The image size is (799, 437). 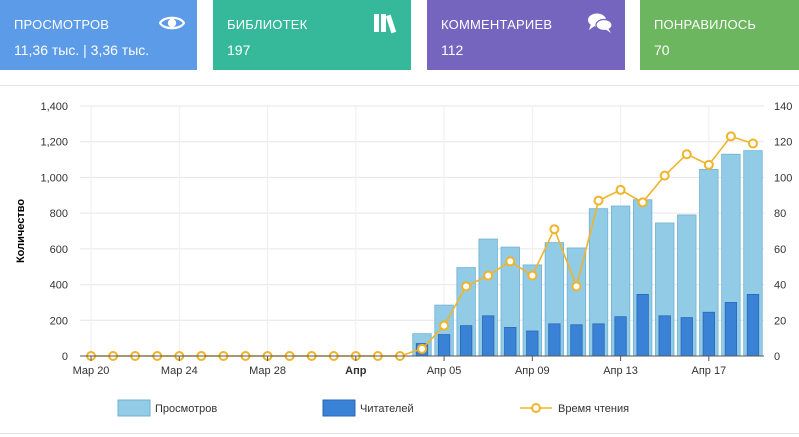 I want to click on y2-tick-label: 100, so click(x=783, y=178).